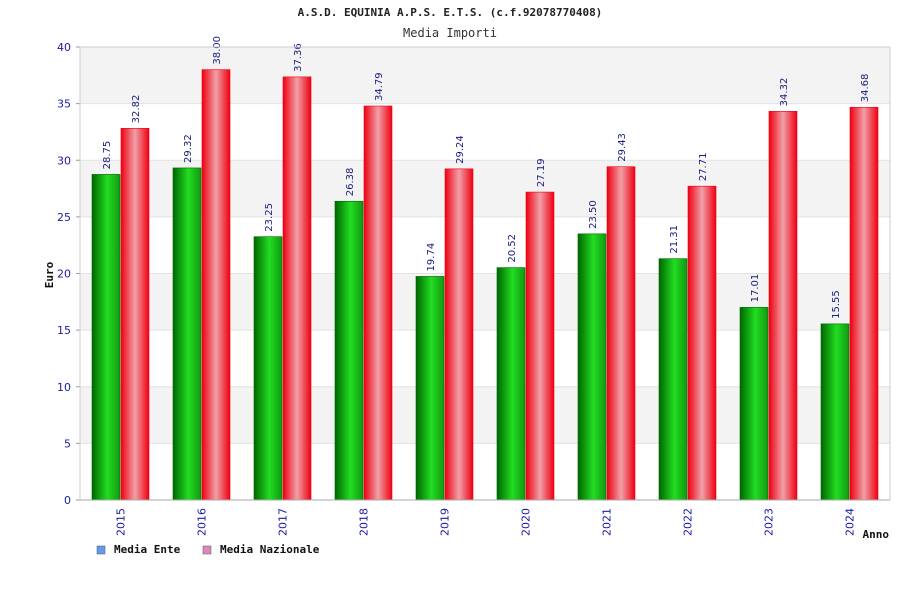  What do you see at coordinates (121, 522) in the screenshot?
I see `x-tick-label-2015: 2015` at bounding box center [121, 522].